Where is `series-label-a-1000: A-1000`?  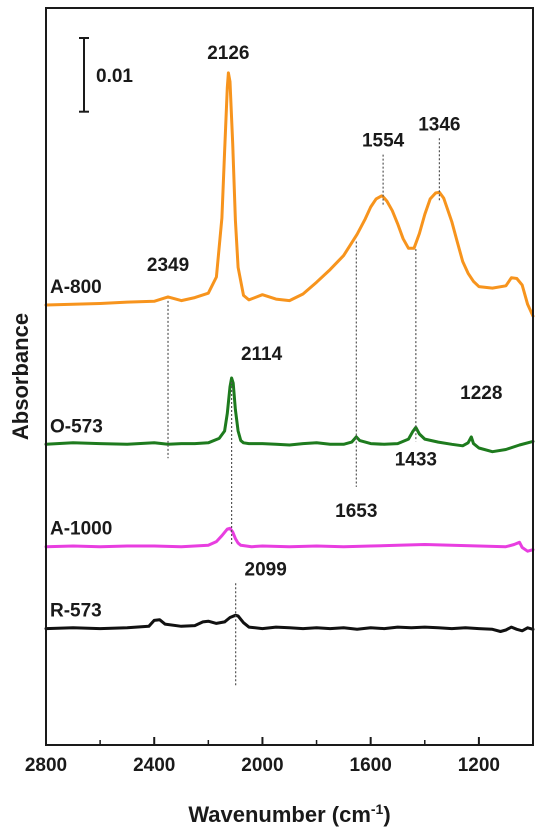
series-label-a-1000: A-1000 is located at coordinates (81, 529).